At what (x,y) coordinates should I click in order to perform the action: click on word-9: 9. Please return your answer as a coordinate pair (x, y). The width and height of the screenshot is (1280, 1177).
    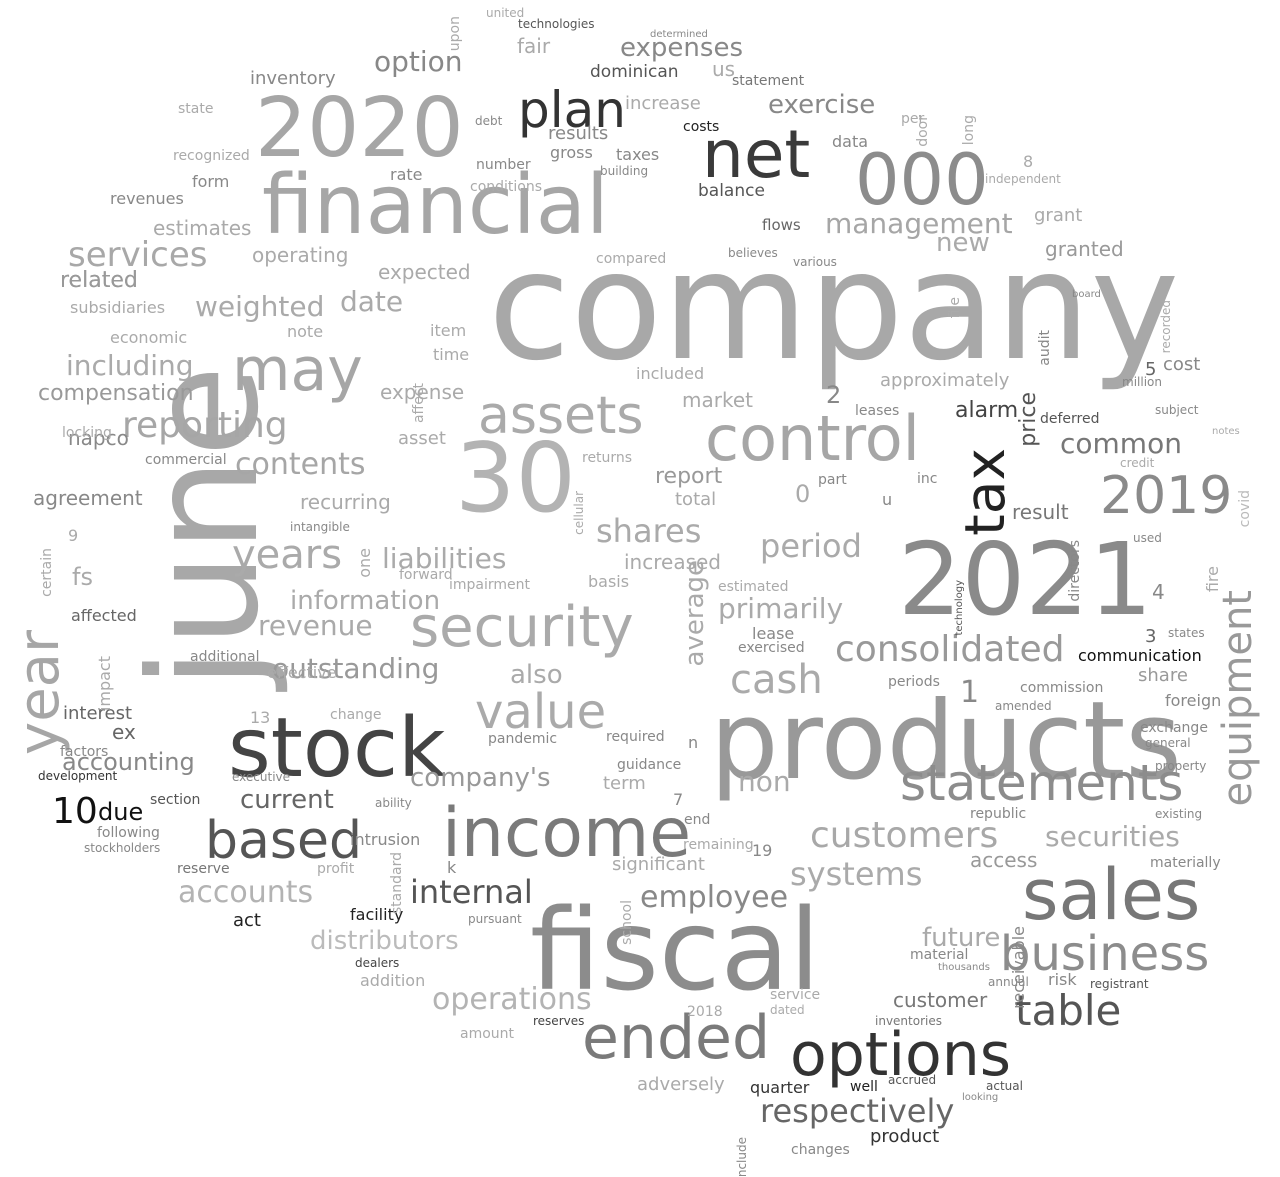
    Looking at the image, I should click on (73, 535).